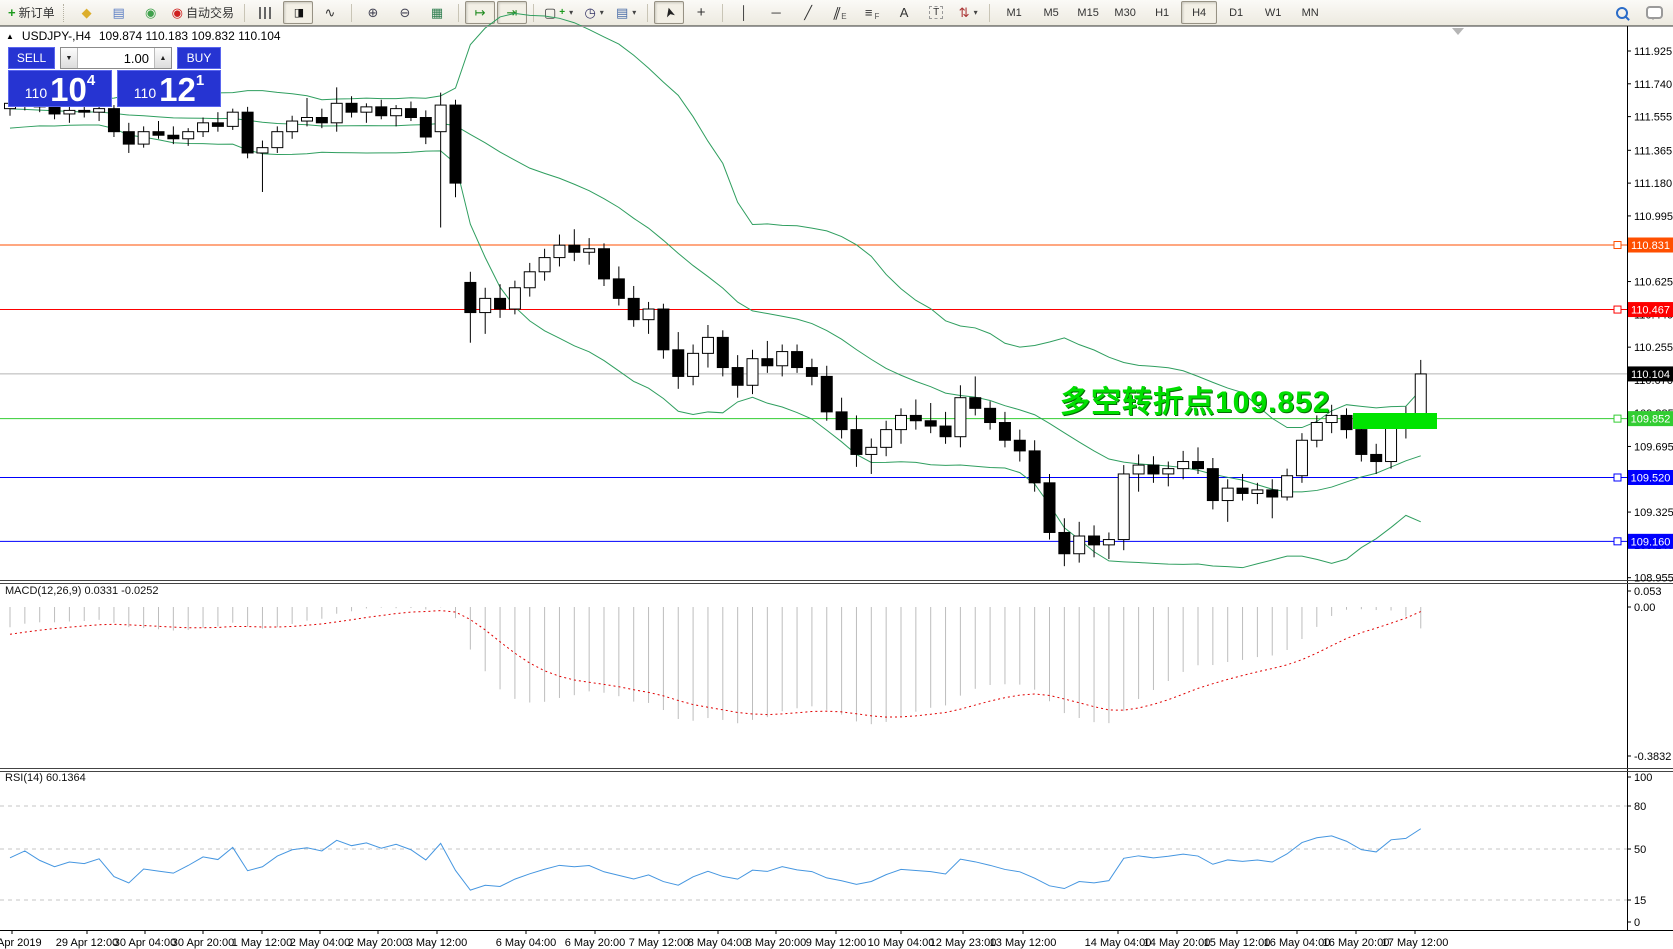 The height and width of the screenshot is (949, 1673). Describe the element at coordinates (31, 12) in the screenshot. I see `new-order-button: + 新订单` at that location.